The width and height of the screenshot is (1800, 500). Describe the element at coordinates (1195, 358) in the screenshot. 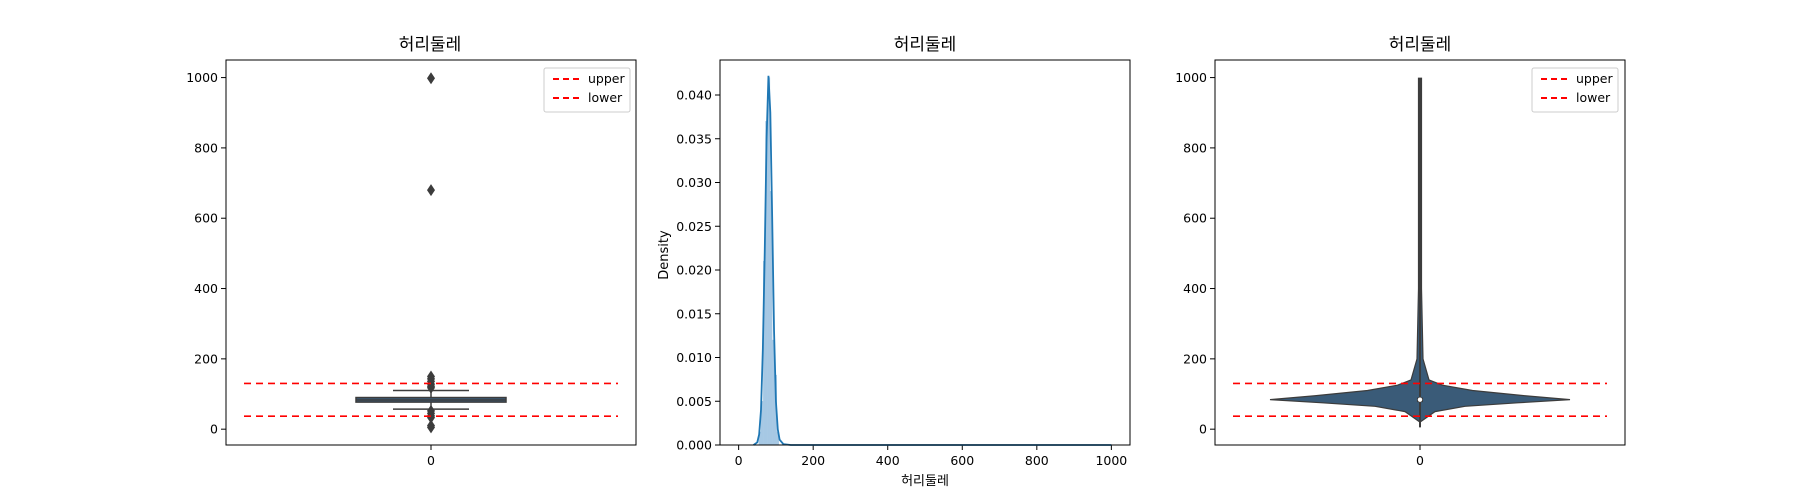

I see `violin-ytick-label: 200` at that location.